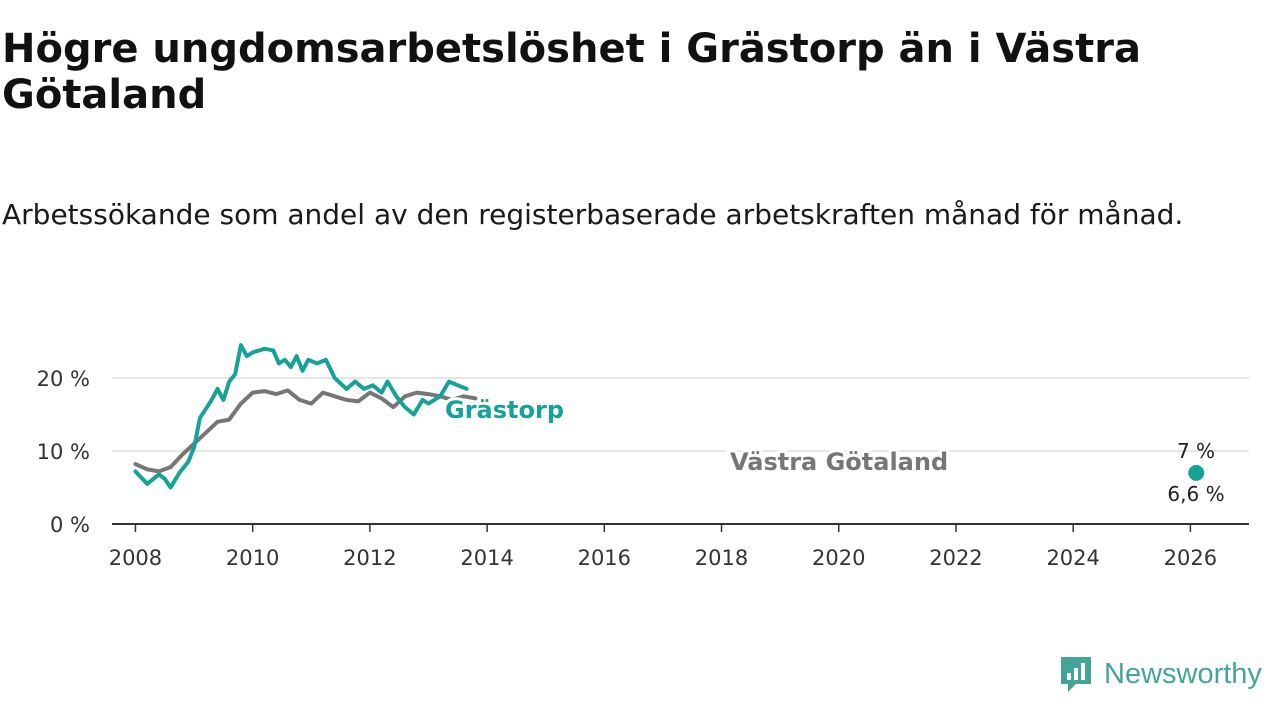 The image size is (1280, 720). What do you see at coordinates (838, 558) in the screenshot?
I see `x-tick-label: 2020` at bounding box center [838, 558].